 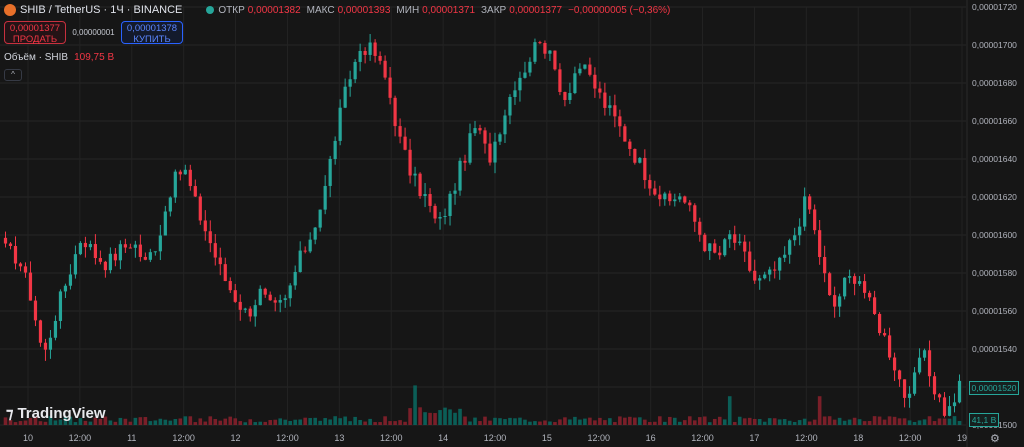 I want to click on chevron-up-icon: ^, so click(x=13, y=75).